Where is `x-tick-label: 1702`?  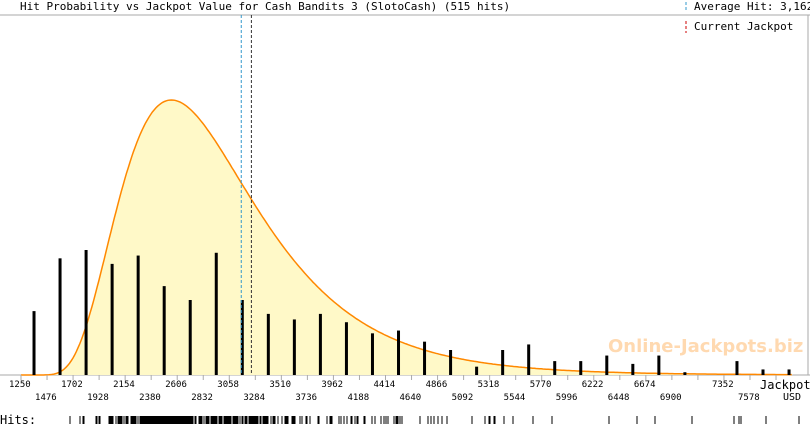 x-tick-label: 1702 is located at coordinates (72, 385).